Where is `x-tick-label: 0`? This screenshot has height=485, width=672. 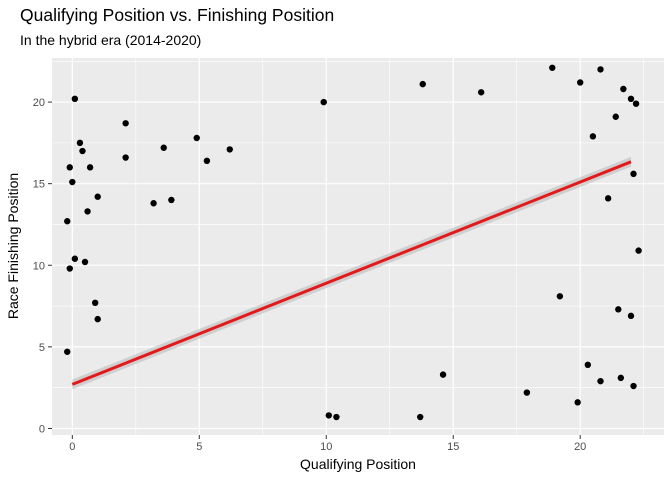 x-tick-label: 0 is located at coordinates (72, 447).